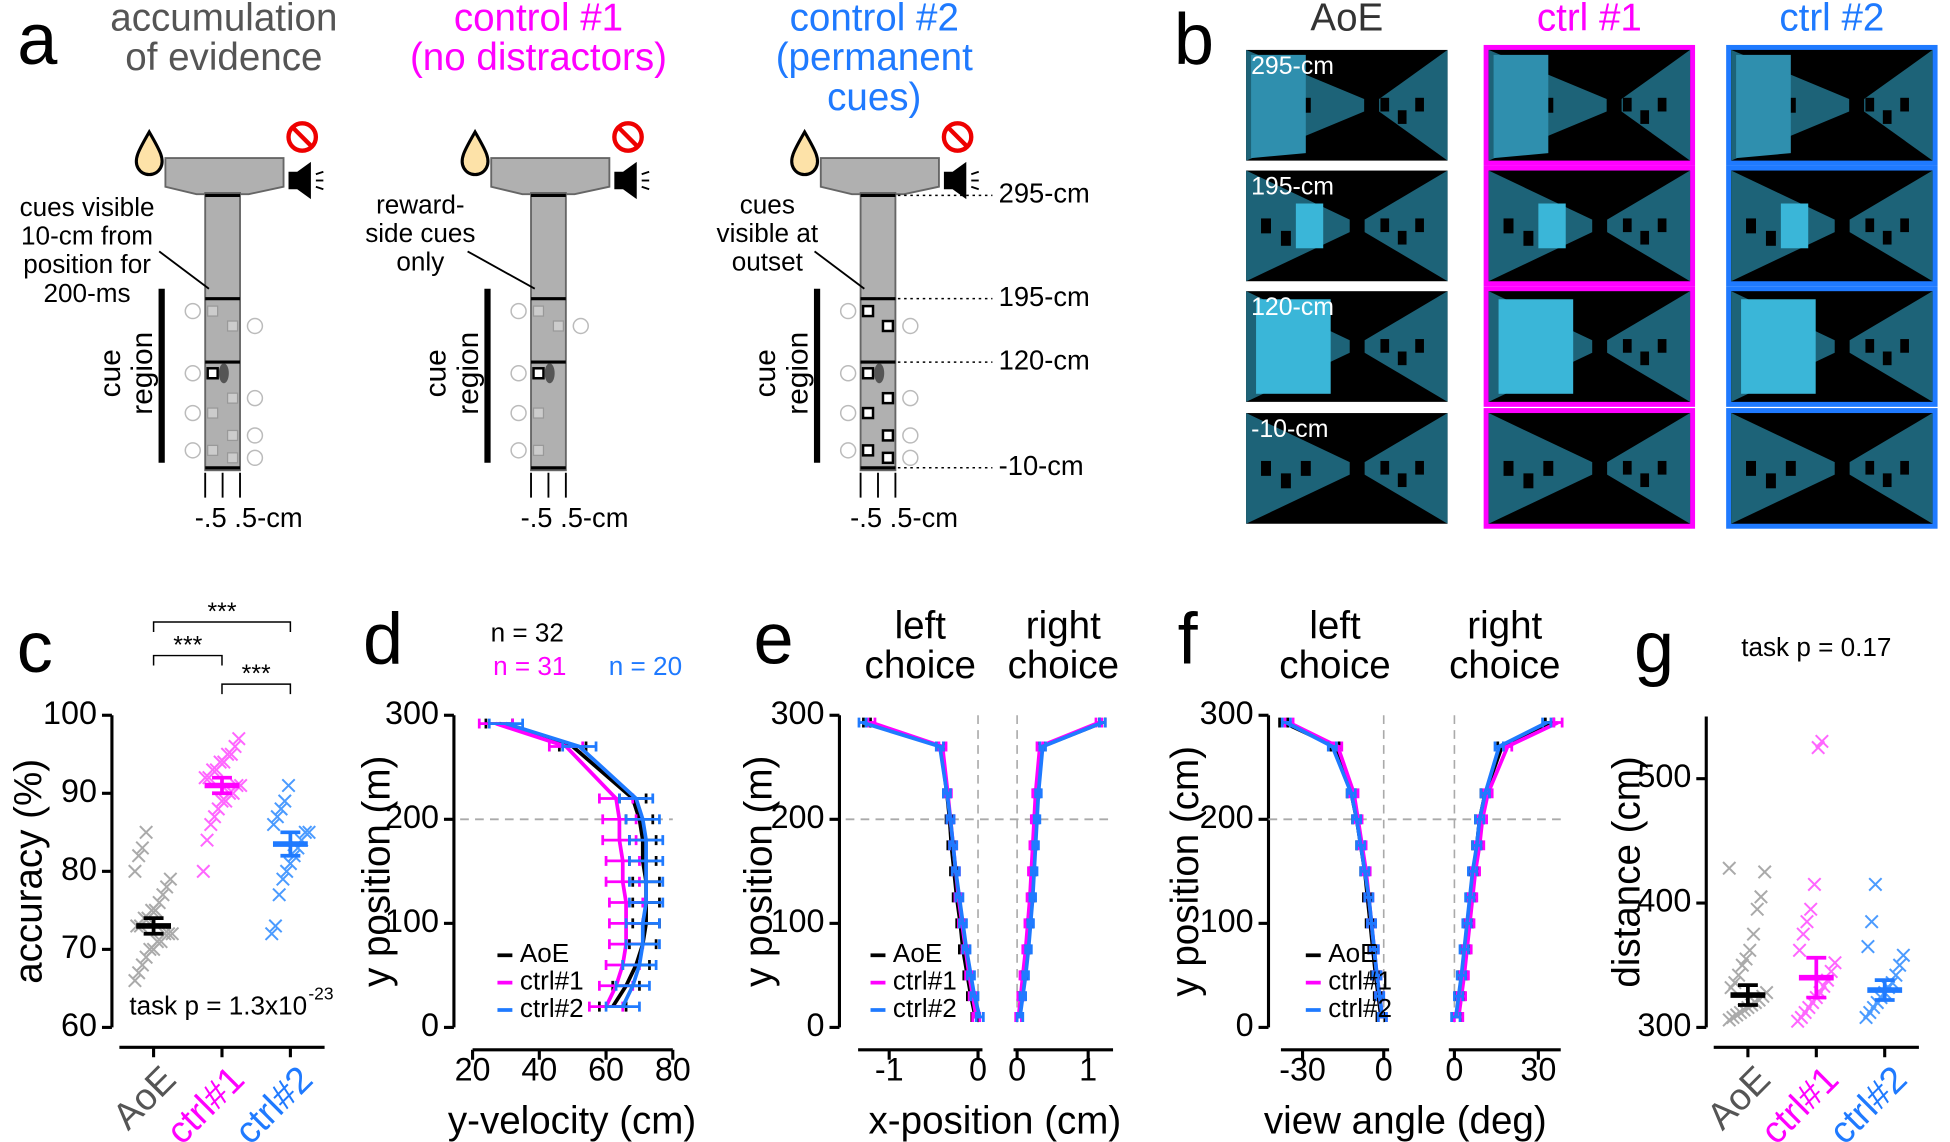  I want to click on y-axis-label: y position (m), so click(376, 871).